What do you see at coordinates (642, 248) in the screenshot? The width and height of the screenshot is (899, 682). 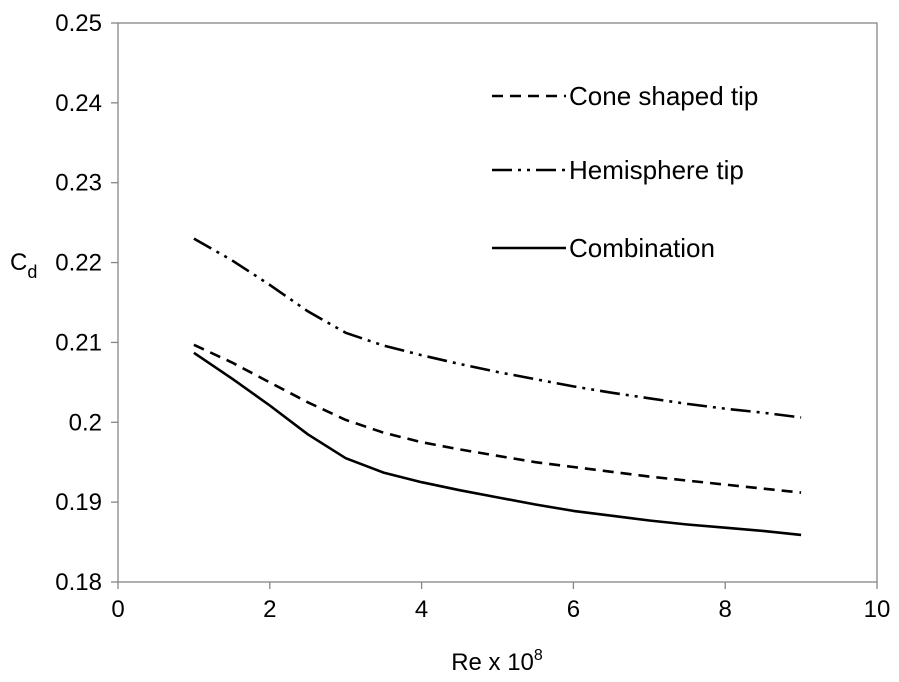 I see `legend-label: Combination` at bounding box center [642, 248].